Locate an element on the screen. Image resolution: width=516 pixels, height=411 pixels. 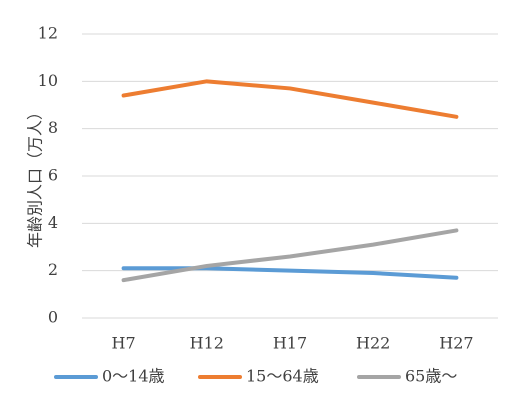
x-tick-label: H22 is located at coordinates (373, 343).